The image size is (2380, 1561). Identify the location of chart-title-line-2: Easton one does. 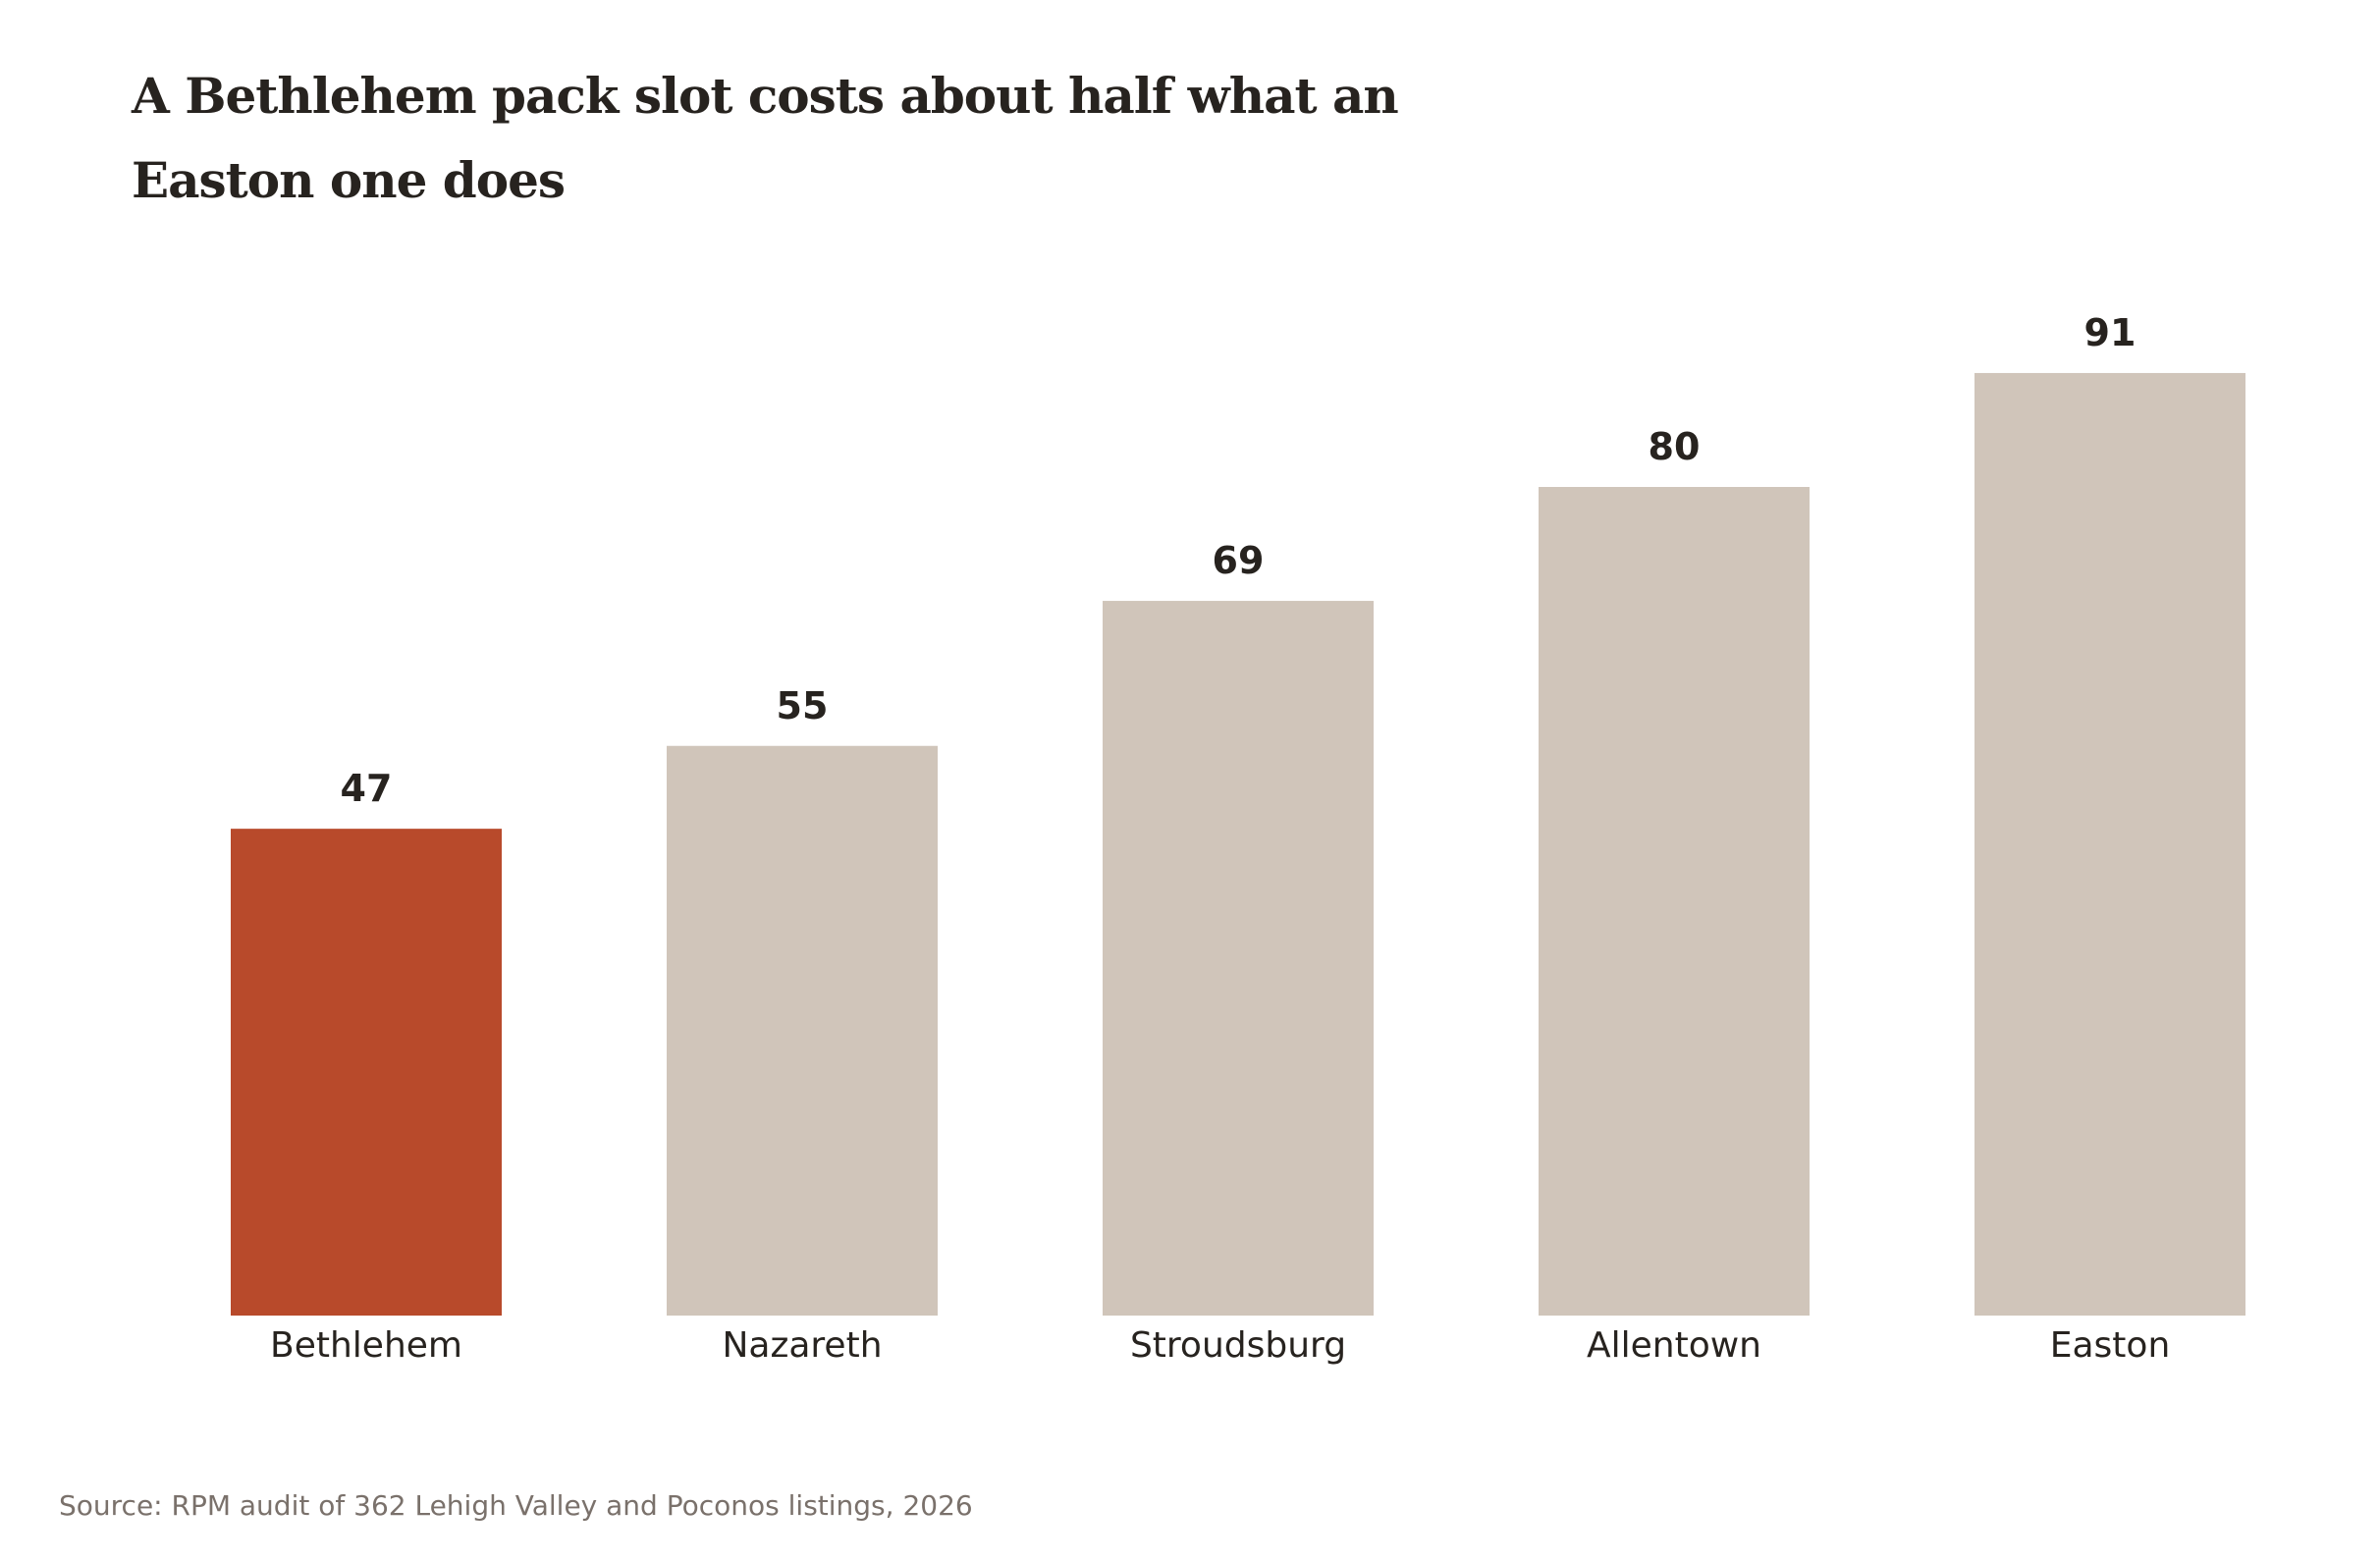
(348, 180).